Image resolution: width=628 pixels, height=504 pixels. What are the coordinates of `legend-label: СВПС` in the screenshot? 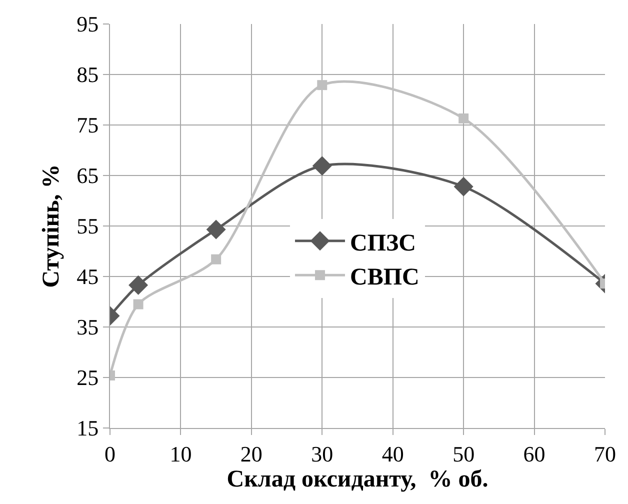 It's located at (385, 277).